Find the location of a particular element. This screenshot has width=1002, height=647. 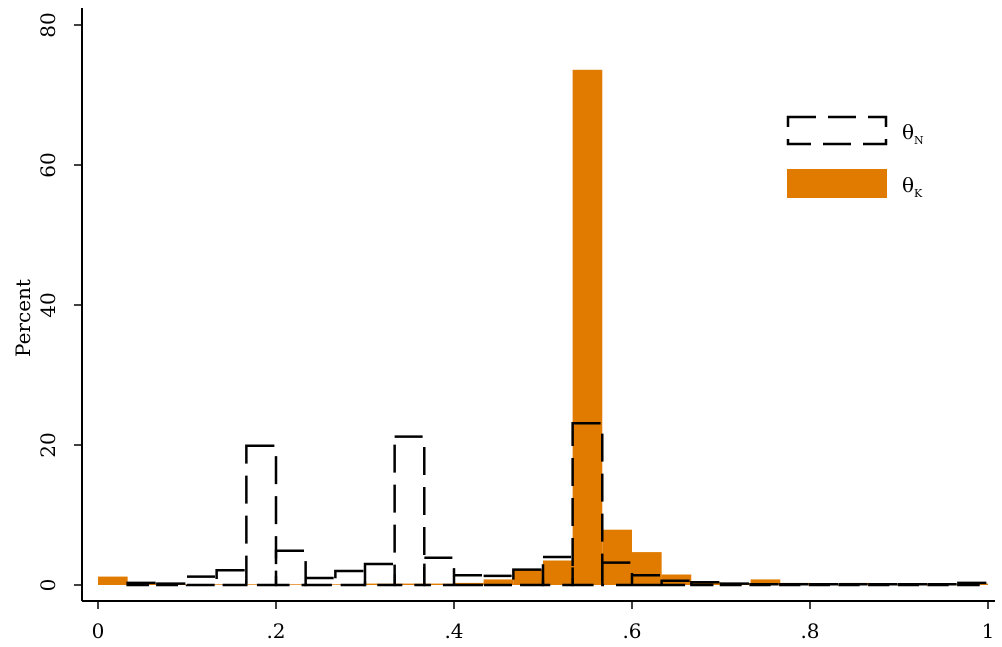

y-tick-label: 80 is located at coordinates (48, 24).